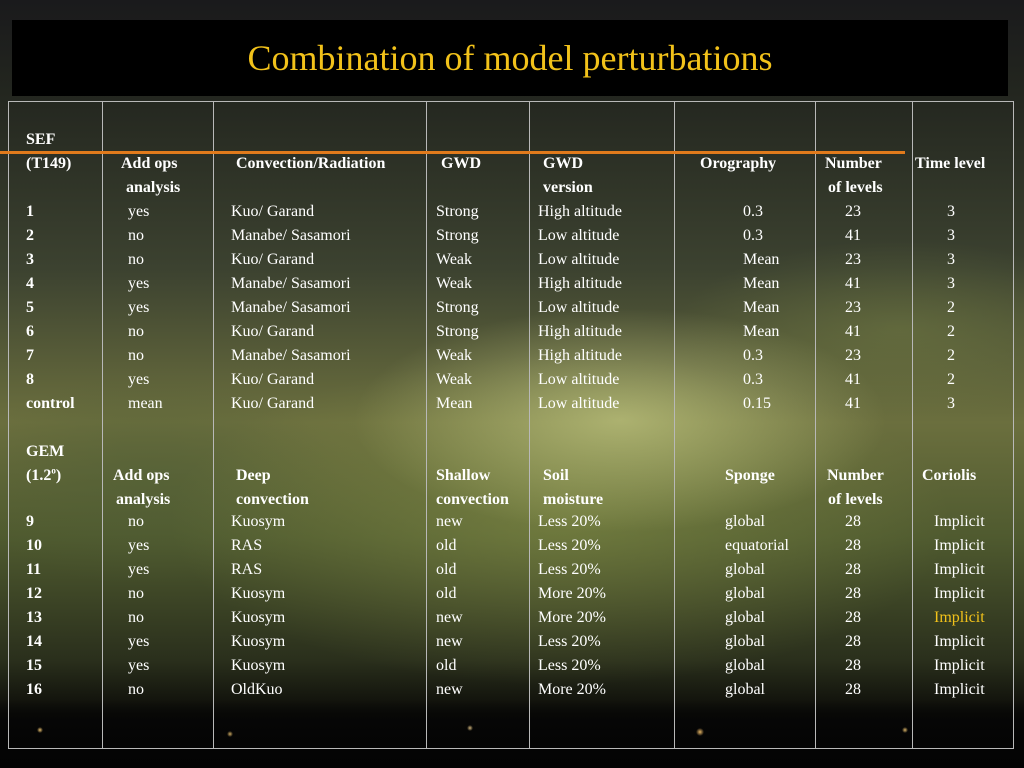 Image resolution: width=1024 pixels, height=768 pixels. What do you see at coordinates (853, 211) in the screenshot?
I see `cell-levels: 23` at bounding box center [853, 211].